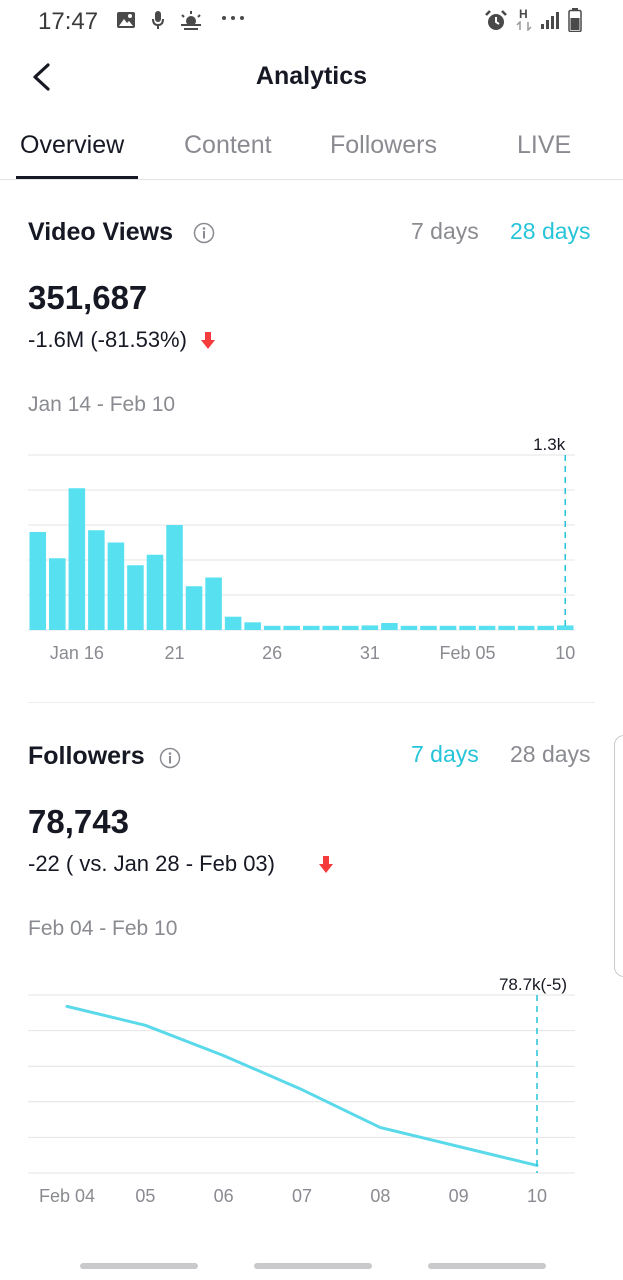  Describe the element at coordinates (228, 145) in the screenshot. I see `tab-content: Content` at that location.